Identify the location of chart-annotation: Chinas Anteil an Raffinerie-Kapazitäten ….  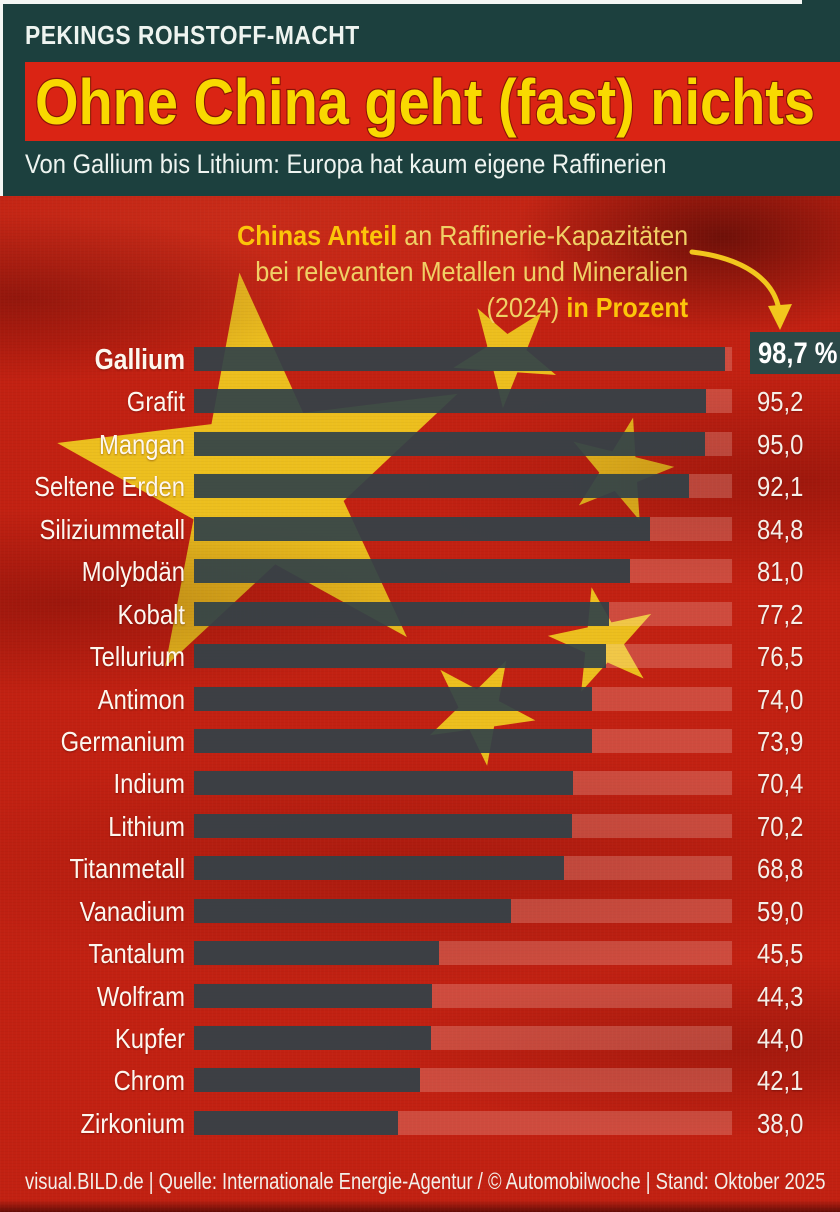
(437, 272).